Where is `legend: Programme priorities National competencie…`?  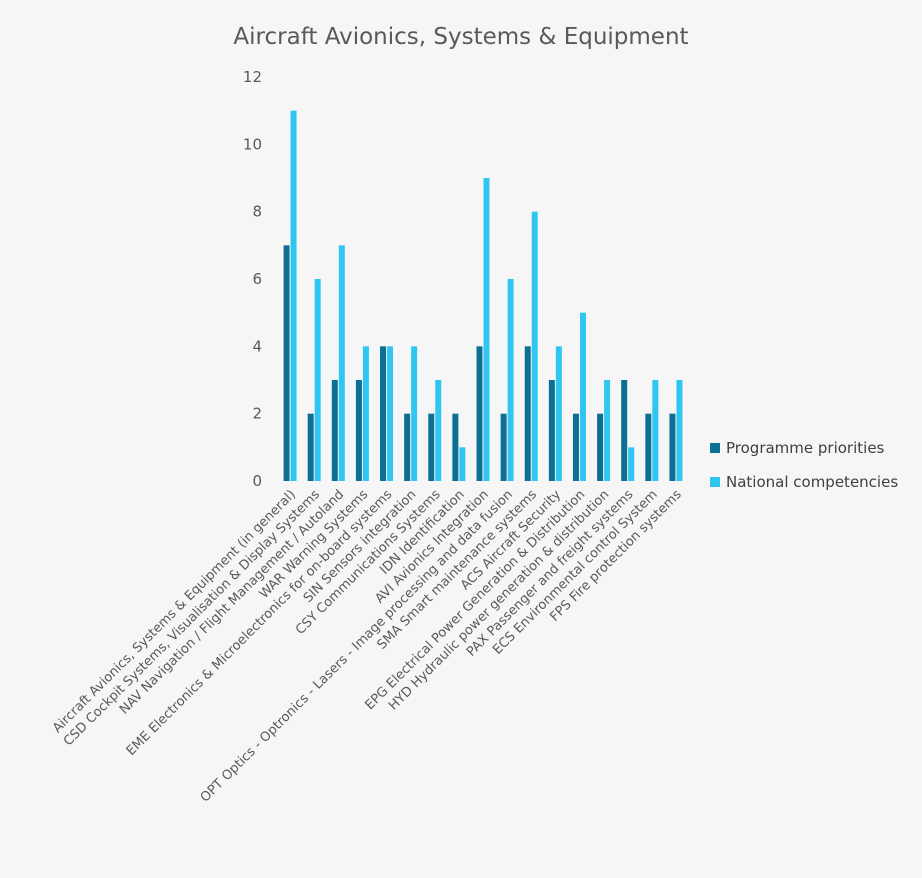
legend: Programme priorities National competencie… is located at coordinates (804, 465).